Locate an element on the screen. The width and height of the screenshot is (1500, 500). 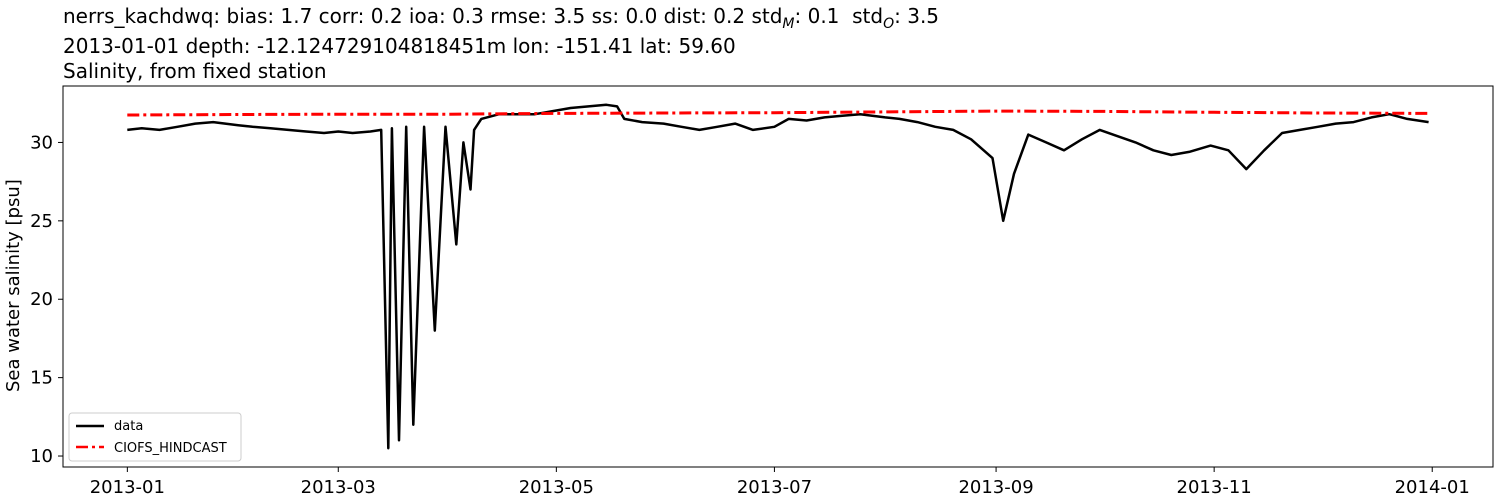
y-tick-label: 20 is located at coordinates (41, 299).